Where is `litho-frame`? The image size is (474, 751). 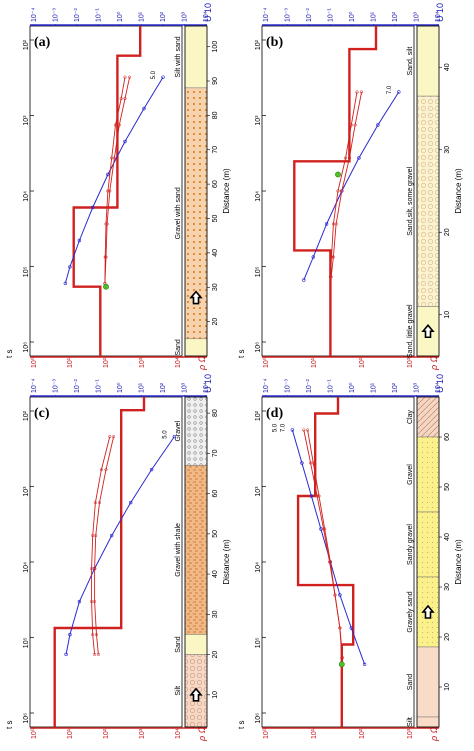 litho-frame is located at coordinates (196, 191).